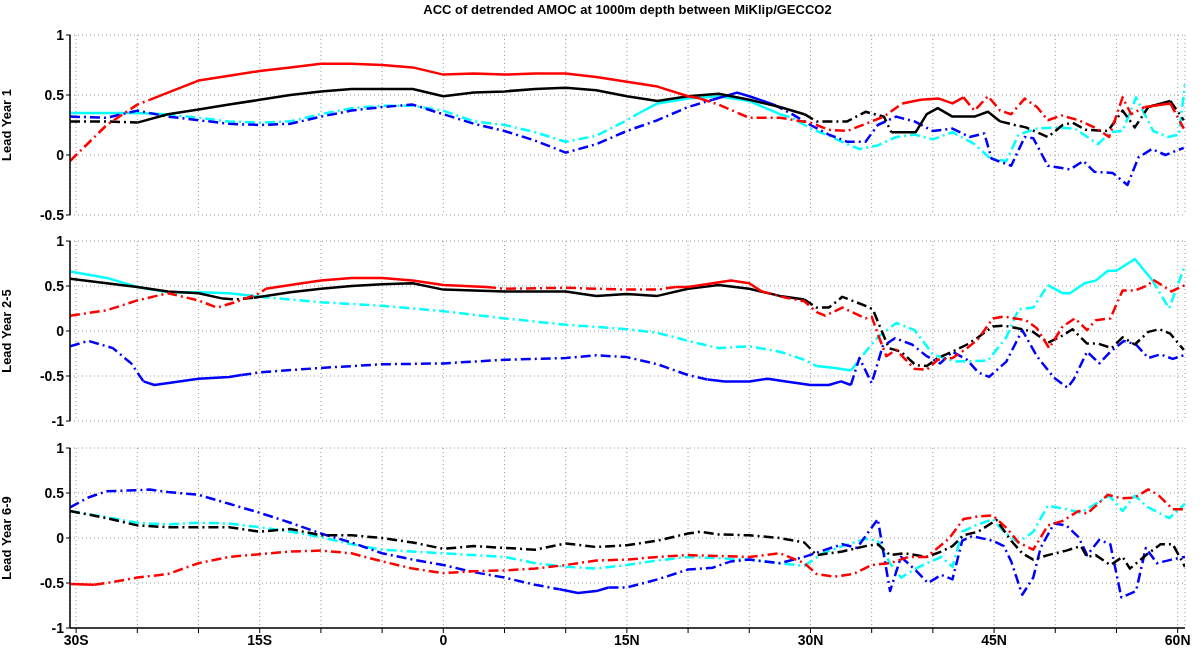 The image size is (1203, 655). What do you see at coordinates (7, 538) in the screenshot?
I see `y-axis-title: Lead Year 6-9` at bounding box center [7, 538].